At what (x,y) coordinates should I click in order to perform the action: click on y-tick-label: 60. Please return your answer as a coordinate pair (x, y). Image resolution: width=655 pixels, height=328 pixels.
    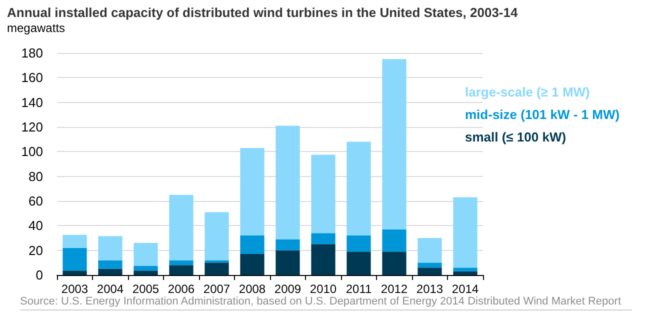
    Looking at the image, I should click on (35, 201).